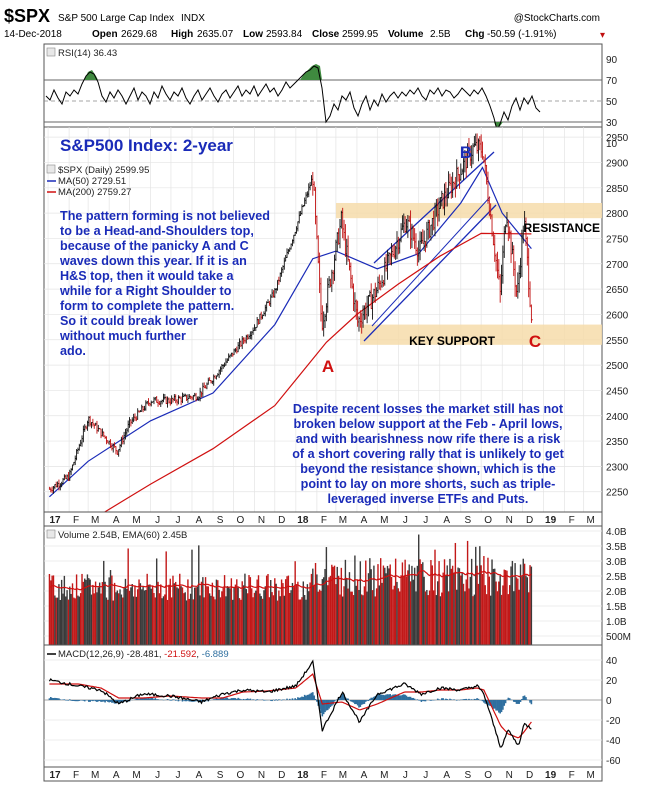 The height and width of the screenshot is (793, 647). What do you see at coordinates (613, 761) in the screenshot?
I see `macd-tick-label: -60` at bounding box center [613, 761].